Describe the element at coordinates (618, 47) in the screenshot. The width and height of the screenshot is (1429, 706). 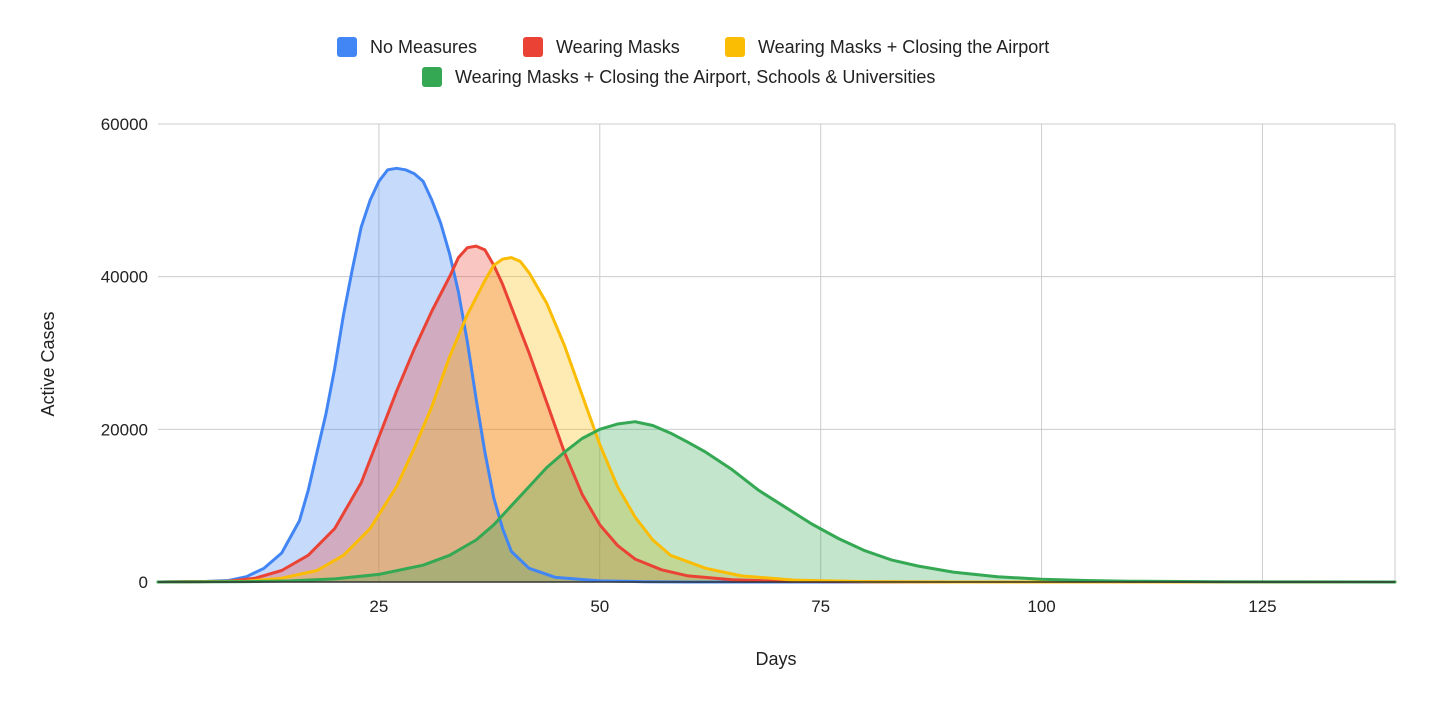
I see `legend-label-2: Wearing Masks` at that location.